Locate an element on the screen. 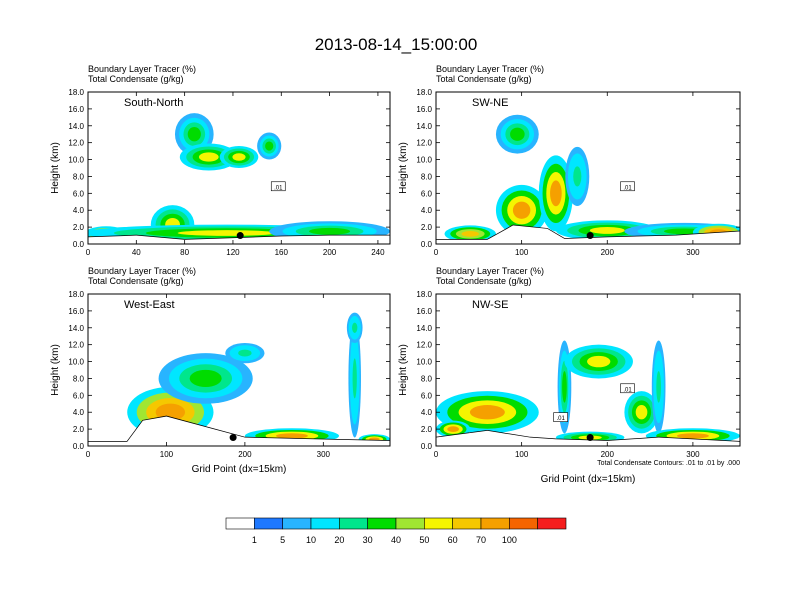  y-tick-label: 4.0 is located at coordinates (427, 210).